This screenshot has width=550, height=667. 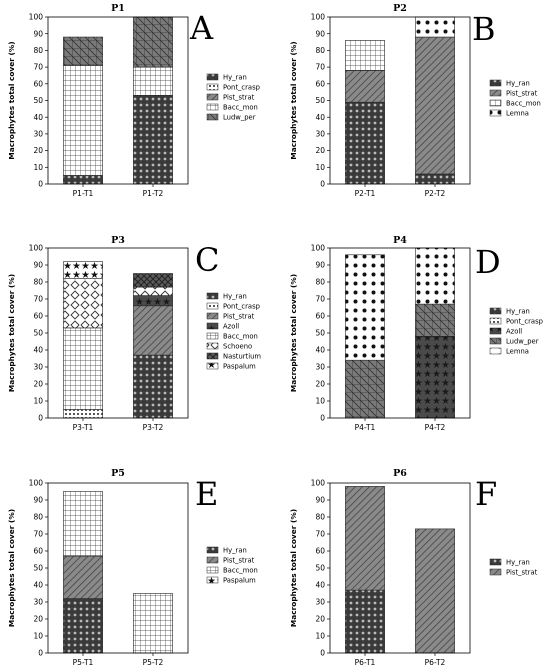 I want to click on x-tick-label: P1-T2, so click(x=153, y=193).